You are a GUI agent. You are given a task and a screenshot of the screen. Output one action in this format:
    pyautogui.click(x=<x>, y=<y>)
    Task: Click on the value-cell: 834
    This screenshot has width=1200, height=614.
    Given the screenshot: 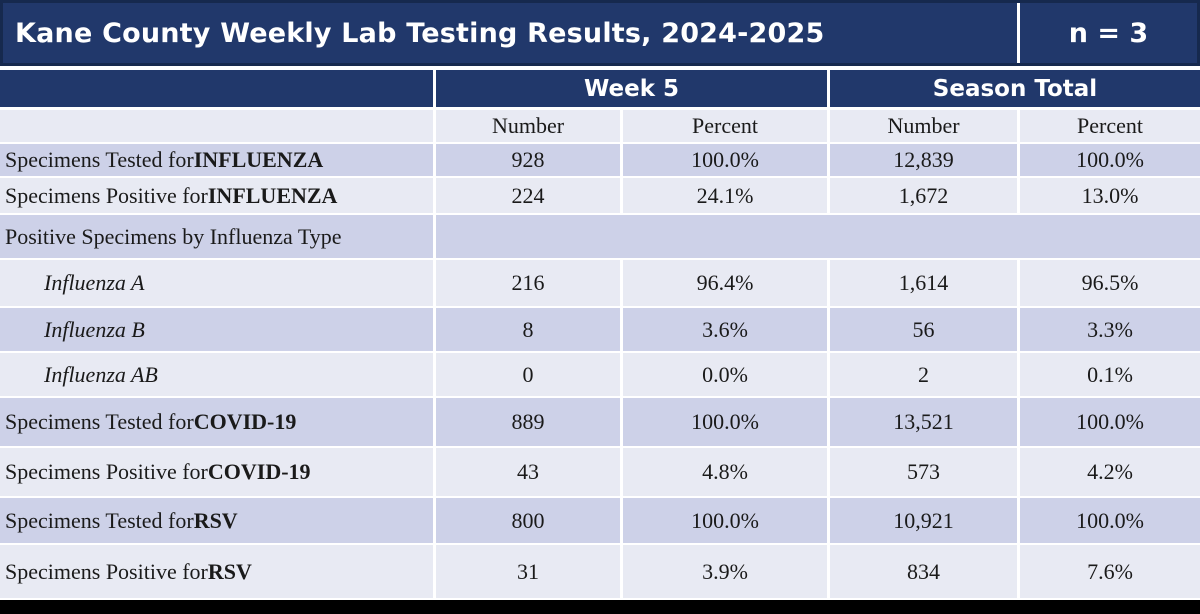 What is the action you would take?
    pyautogui.click(x=922, y=572)
    